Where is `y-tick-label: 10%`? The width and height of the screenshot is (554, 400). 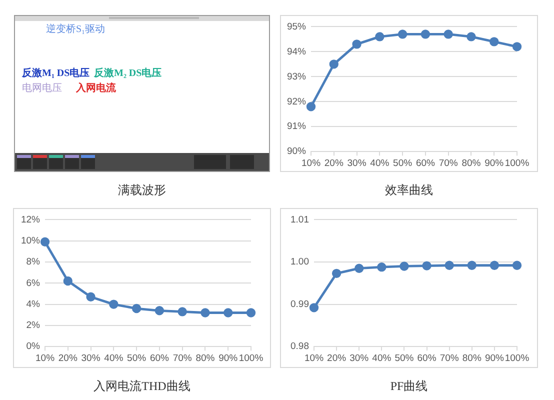
y-tick-label: 10% is located at coordinates (30, 240).